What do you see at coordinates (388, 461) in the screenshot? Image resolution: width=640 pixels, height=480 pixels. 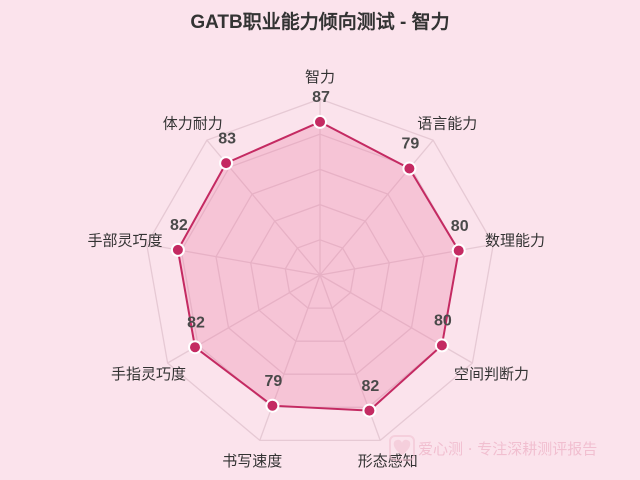 I see `axis-label-4: 形态感知` at bounding box center [388, 461].